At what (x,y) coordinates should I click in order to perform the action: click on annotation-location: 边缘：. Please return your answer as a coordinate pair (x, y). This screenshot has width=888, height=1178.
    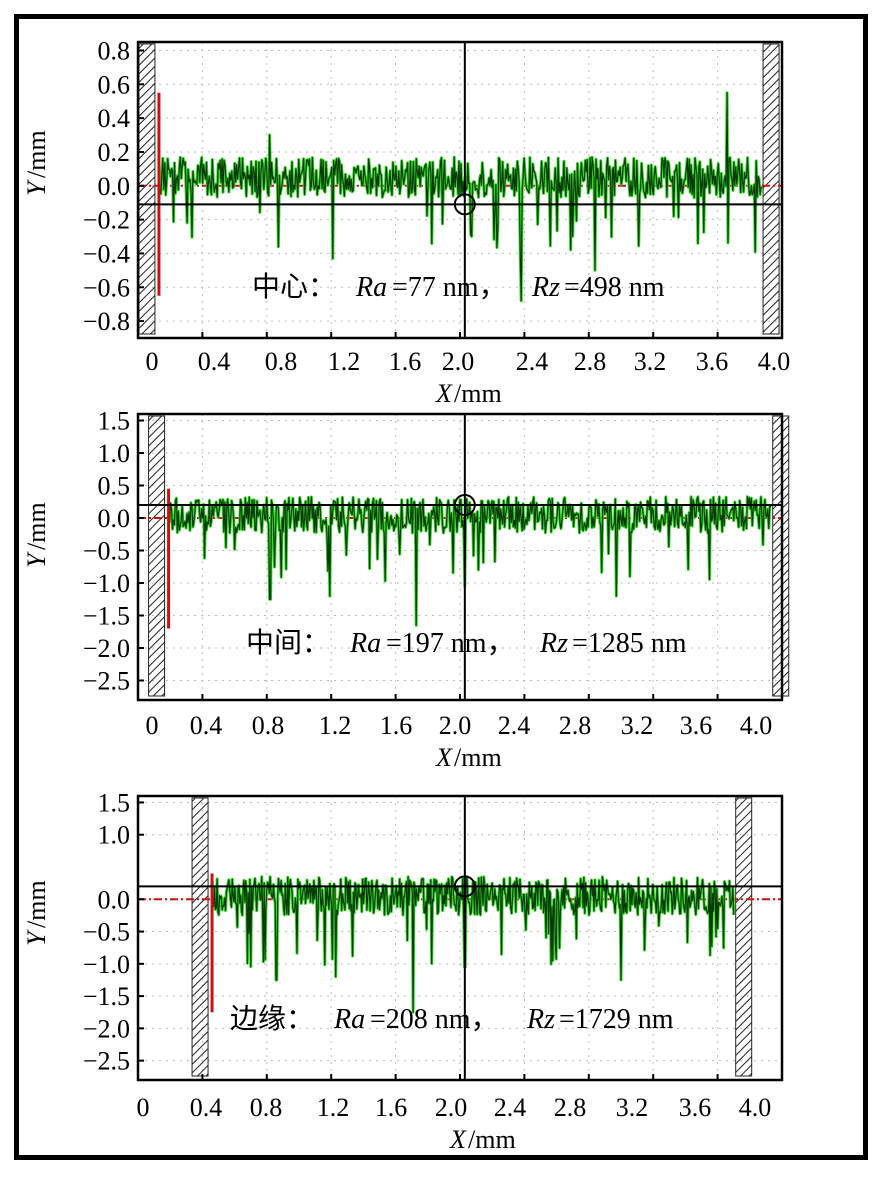
    Looking at the image, I should click on (272, 1019).